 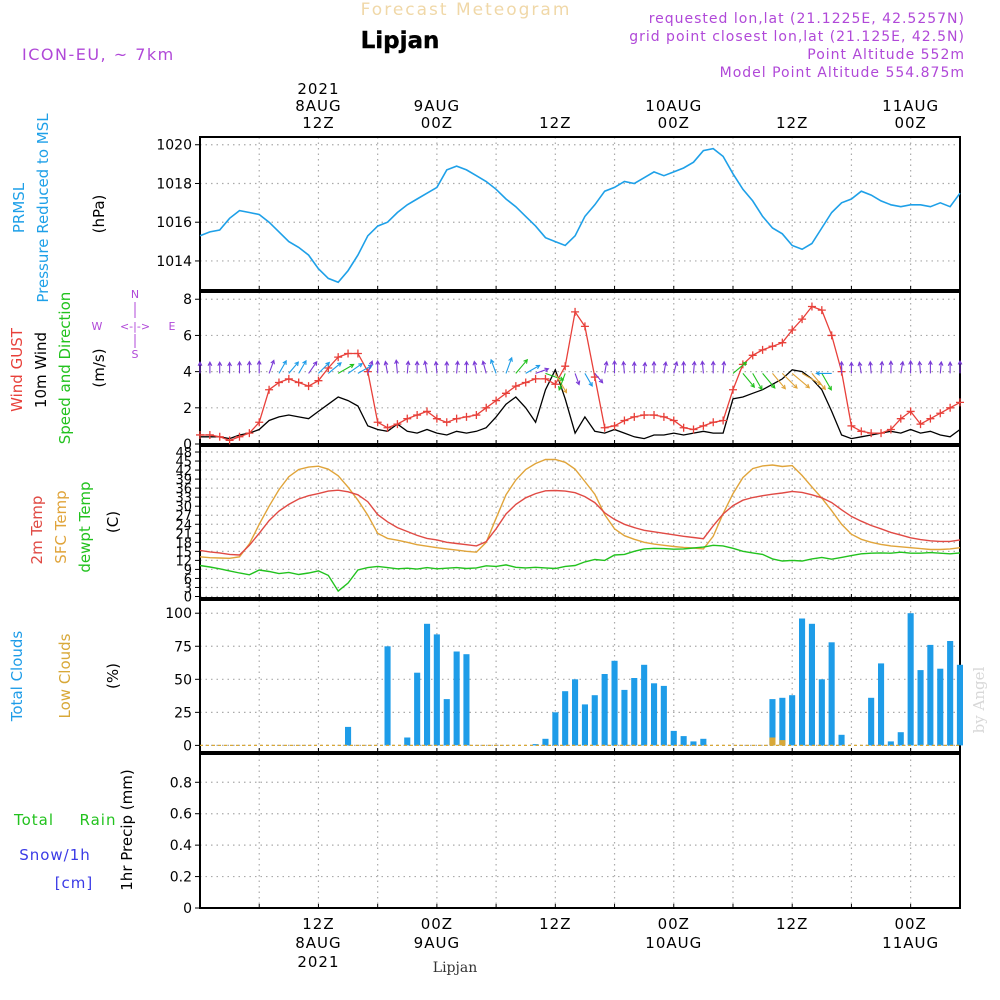 What do you see at coordinates (580, 509) in the screenshot?
I see `sfc-temp-line` at bounding box center [580, 509].